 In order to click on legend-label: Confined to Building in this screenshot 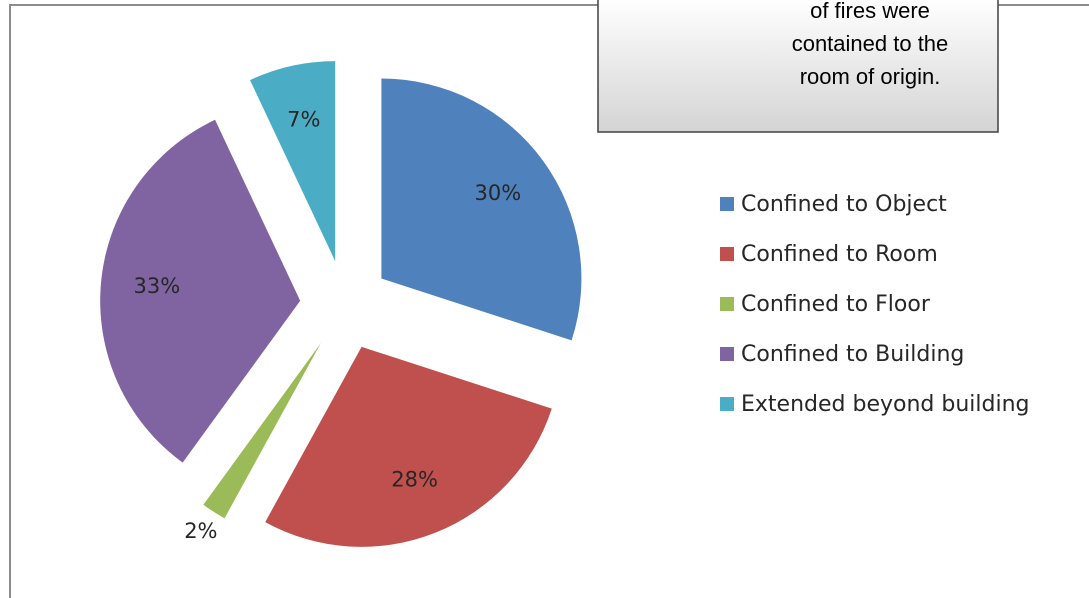, I will do `click(852, 354)`.